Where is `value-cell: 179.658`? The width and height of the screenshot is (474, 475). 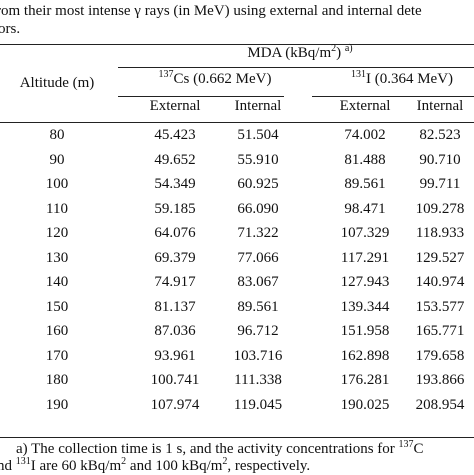
value-cell: 179.658 is located at coordinates (440, 355).